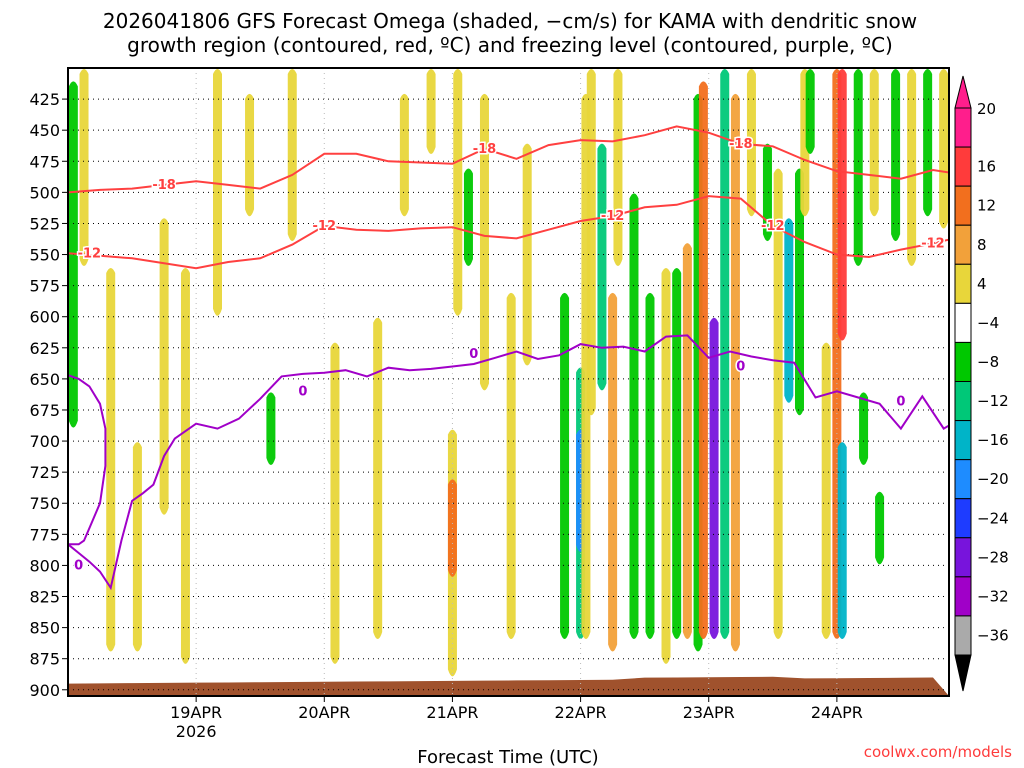 This screenshot has width=1024, height=768. I want to click on y-tick-label-725: 725, so click(44, 472).